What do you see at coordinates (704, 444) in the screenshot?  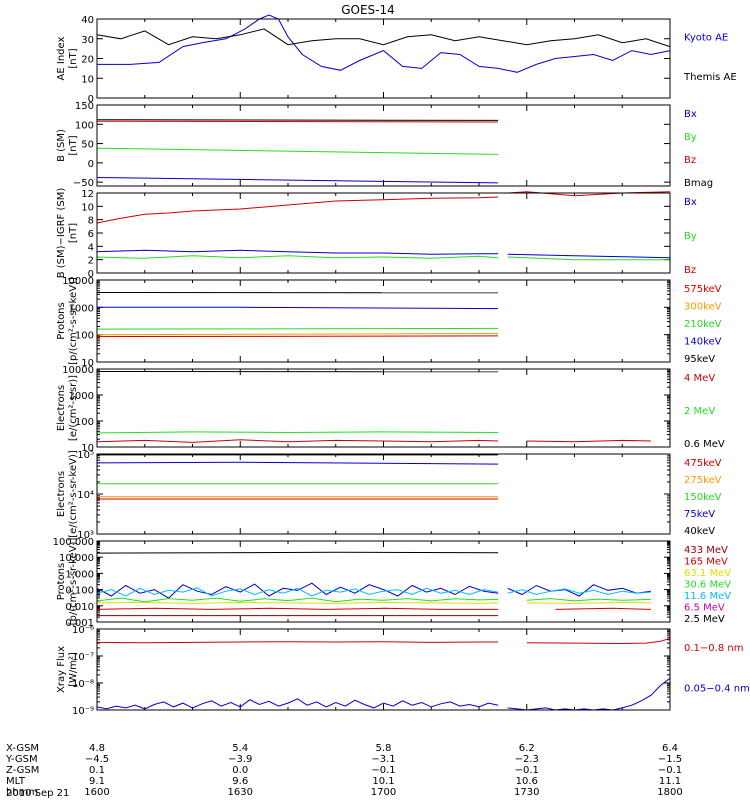 I see `legend-entry: 0.6 MeV` at bounding box center [704, 444].